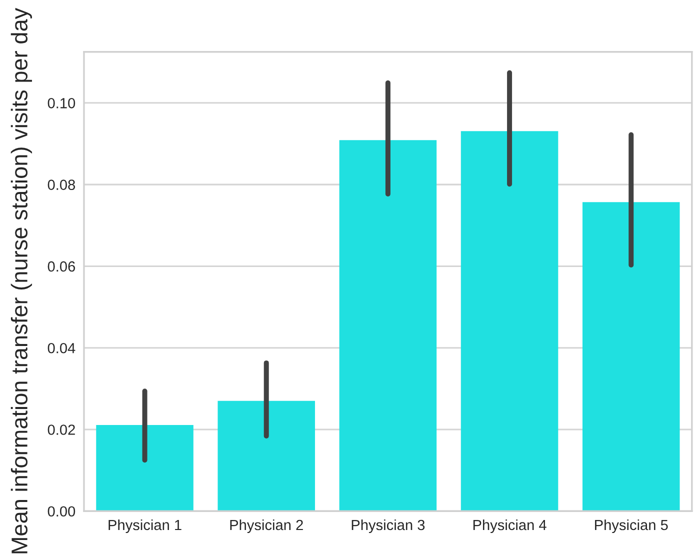 The height and width of the screenshot is (558, 694). Describe the element at coordinates (61, 429) in the screenshot. I see `y-tick-label: 0.02` at that location.